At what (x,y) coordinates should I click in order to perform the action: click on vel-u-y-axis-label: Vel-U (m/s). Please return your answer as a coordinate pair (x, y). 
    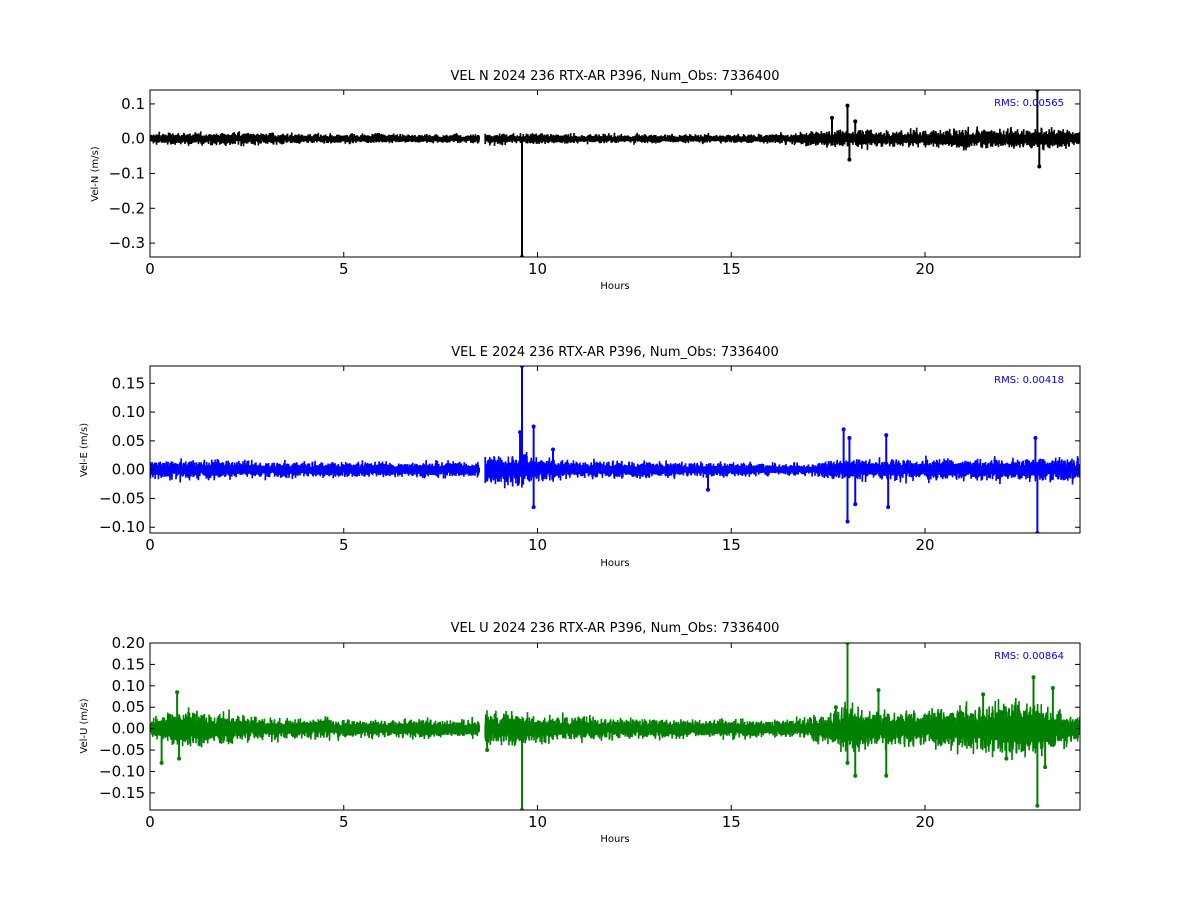
    Looking at the image, I should click on (84, 725).